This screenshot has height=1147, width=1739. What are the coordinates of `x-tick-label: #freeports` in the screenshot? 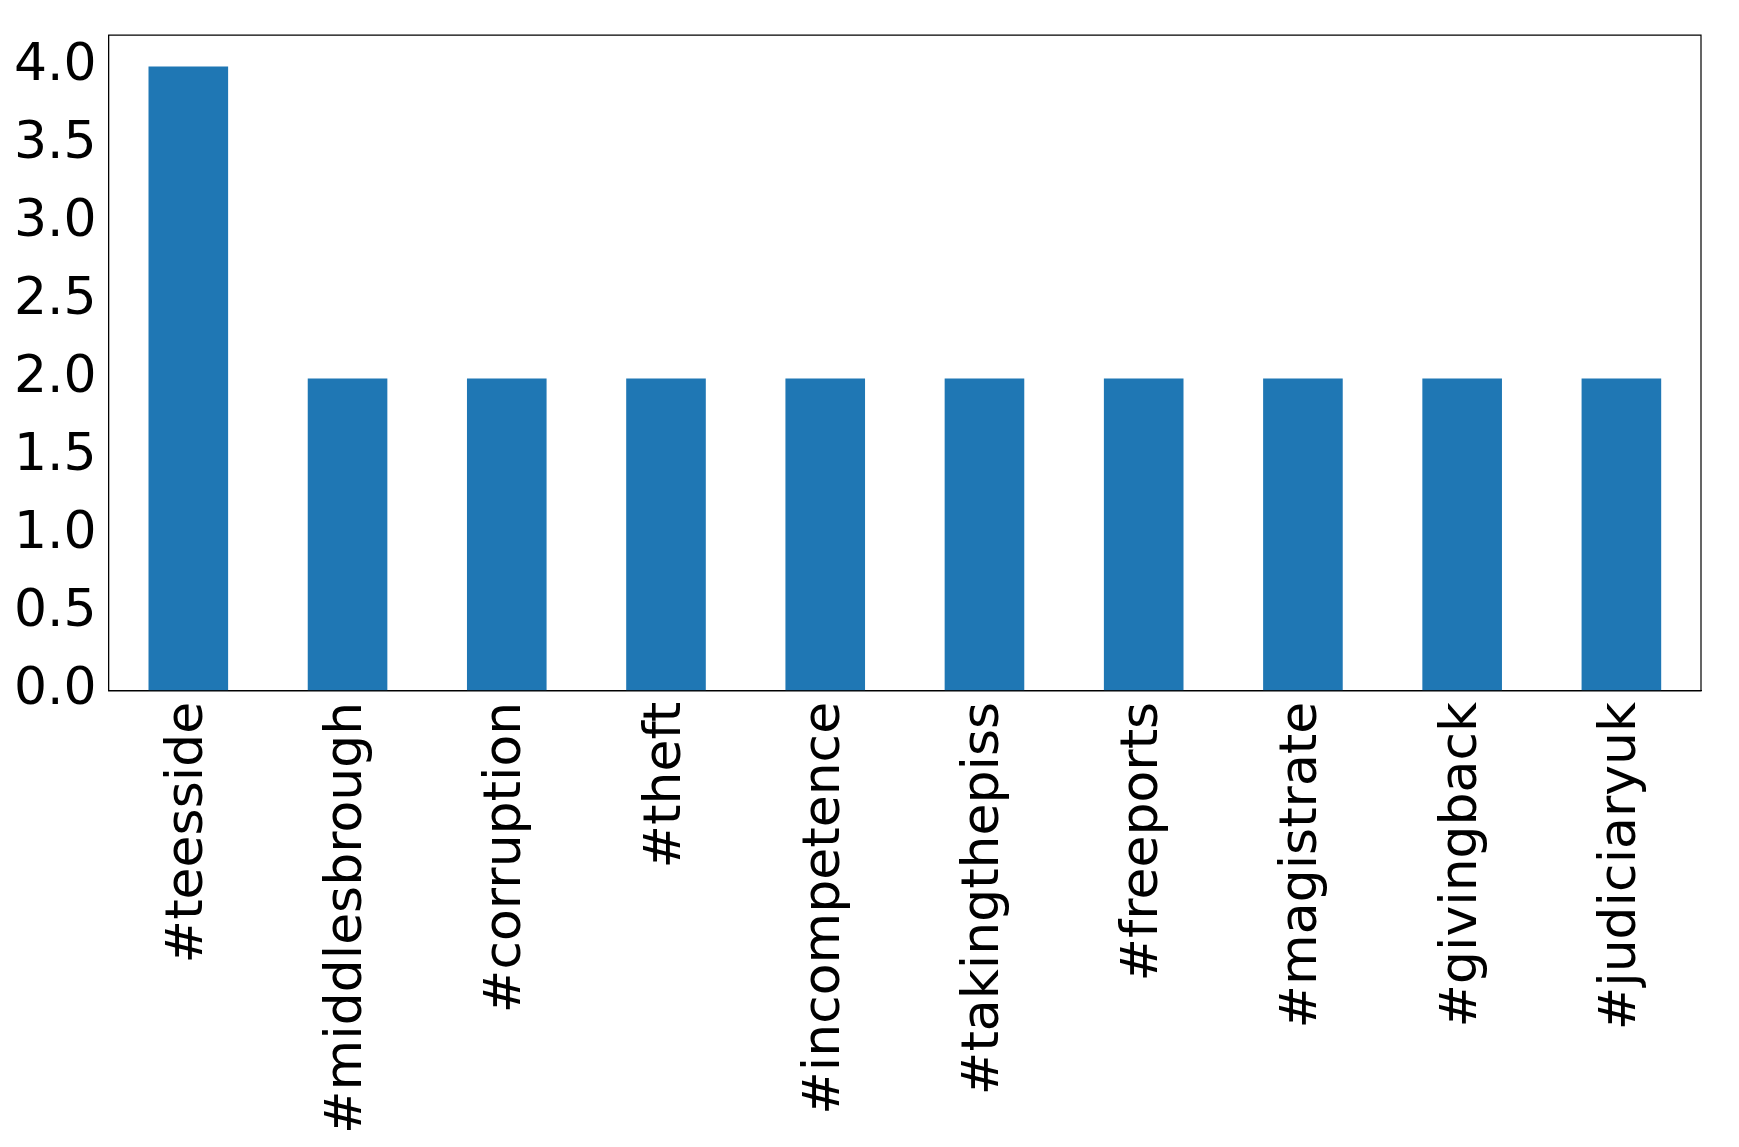 It's located at (1139, 841).